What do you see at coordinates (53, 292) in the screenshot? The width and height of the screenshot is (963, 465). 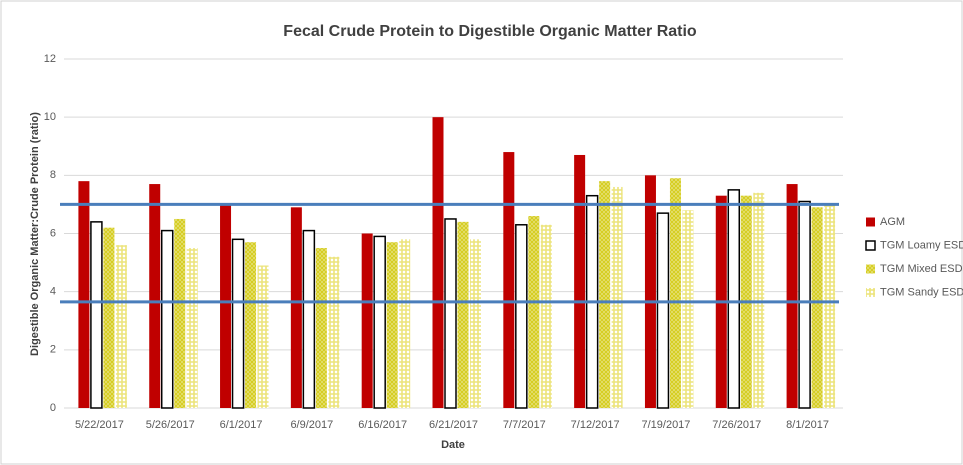 I see `y-tick-label: 4` at bounding box center [53, 292].